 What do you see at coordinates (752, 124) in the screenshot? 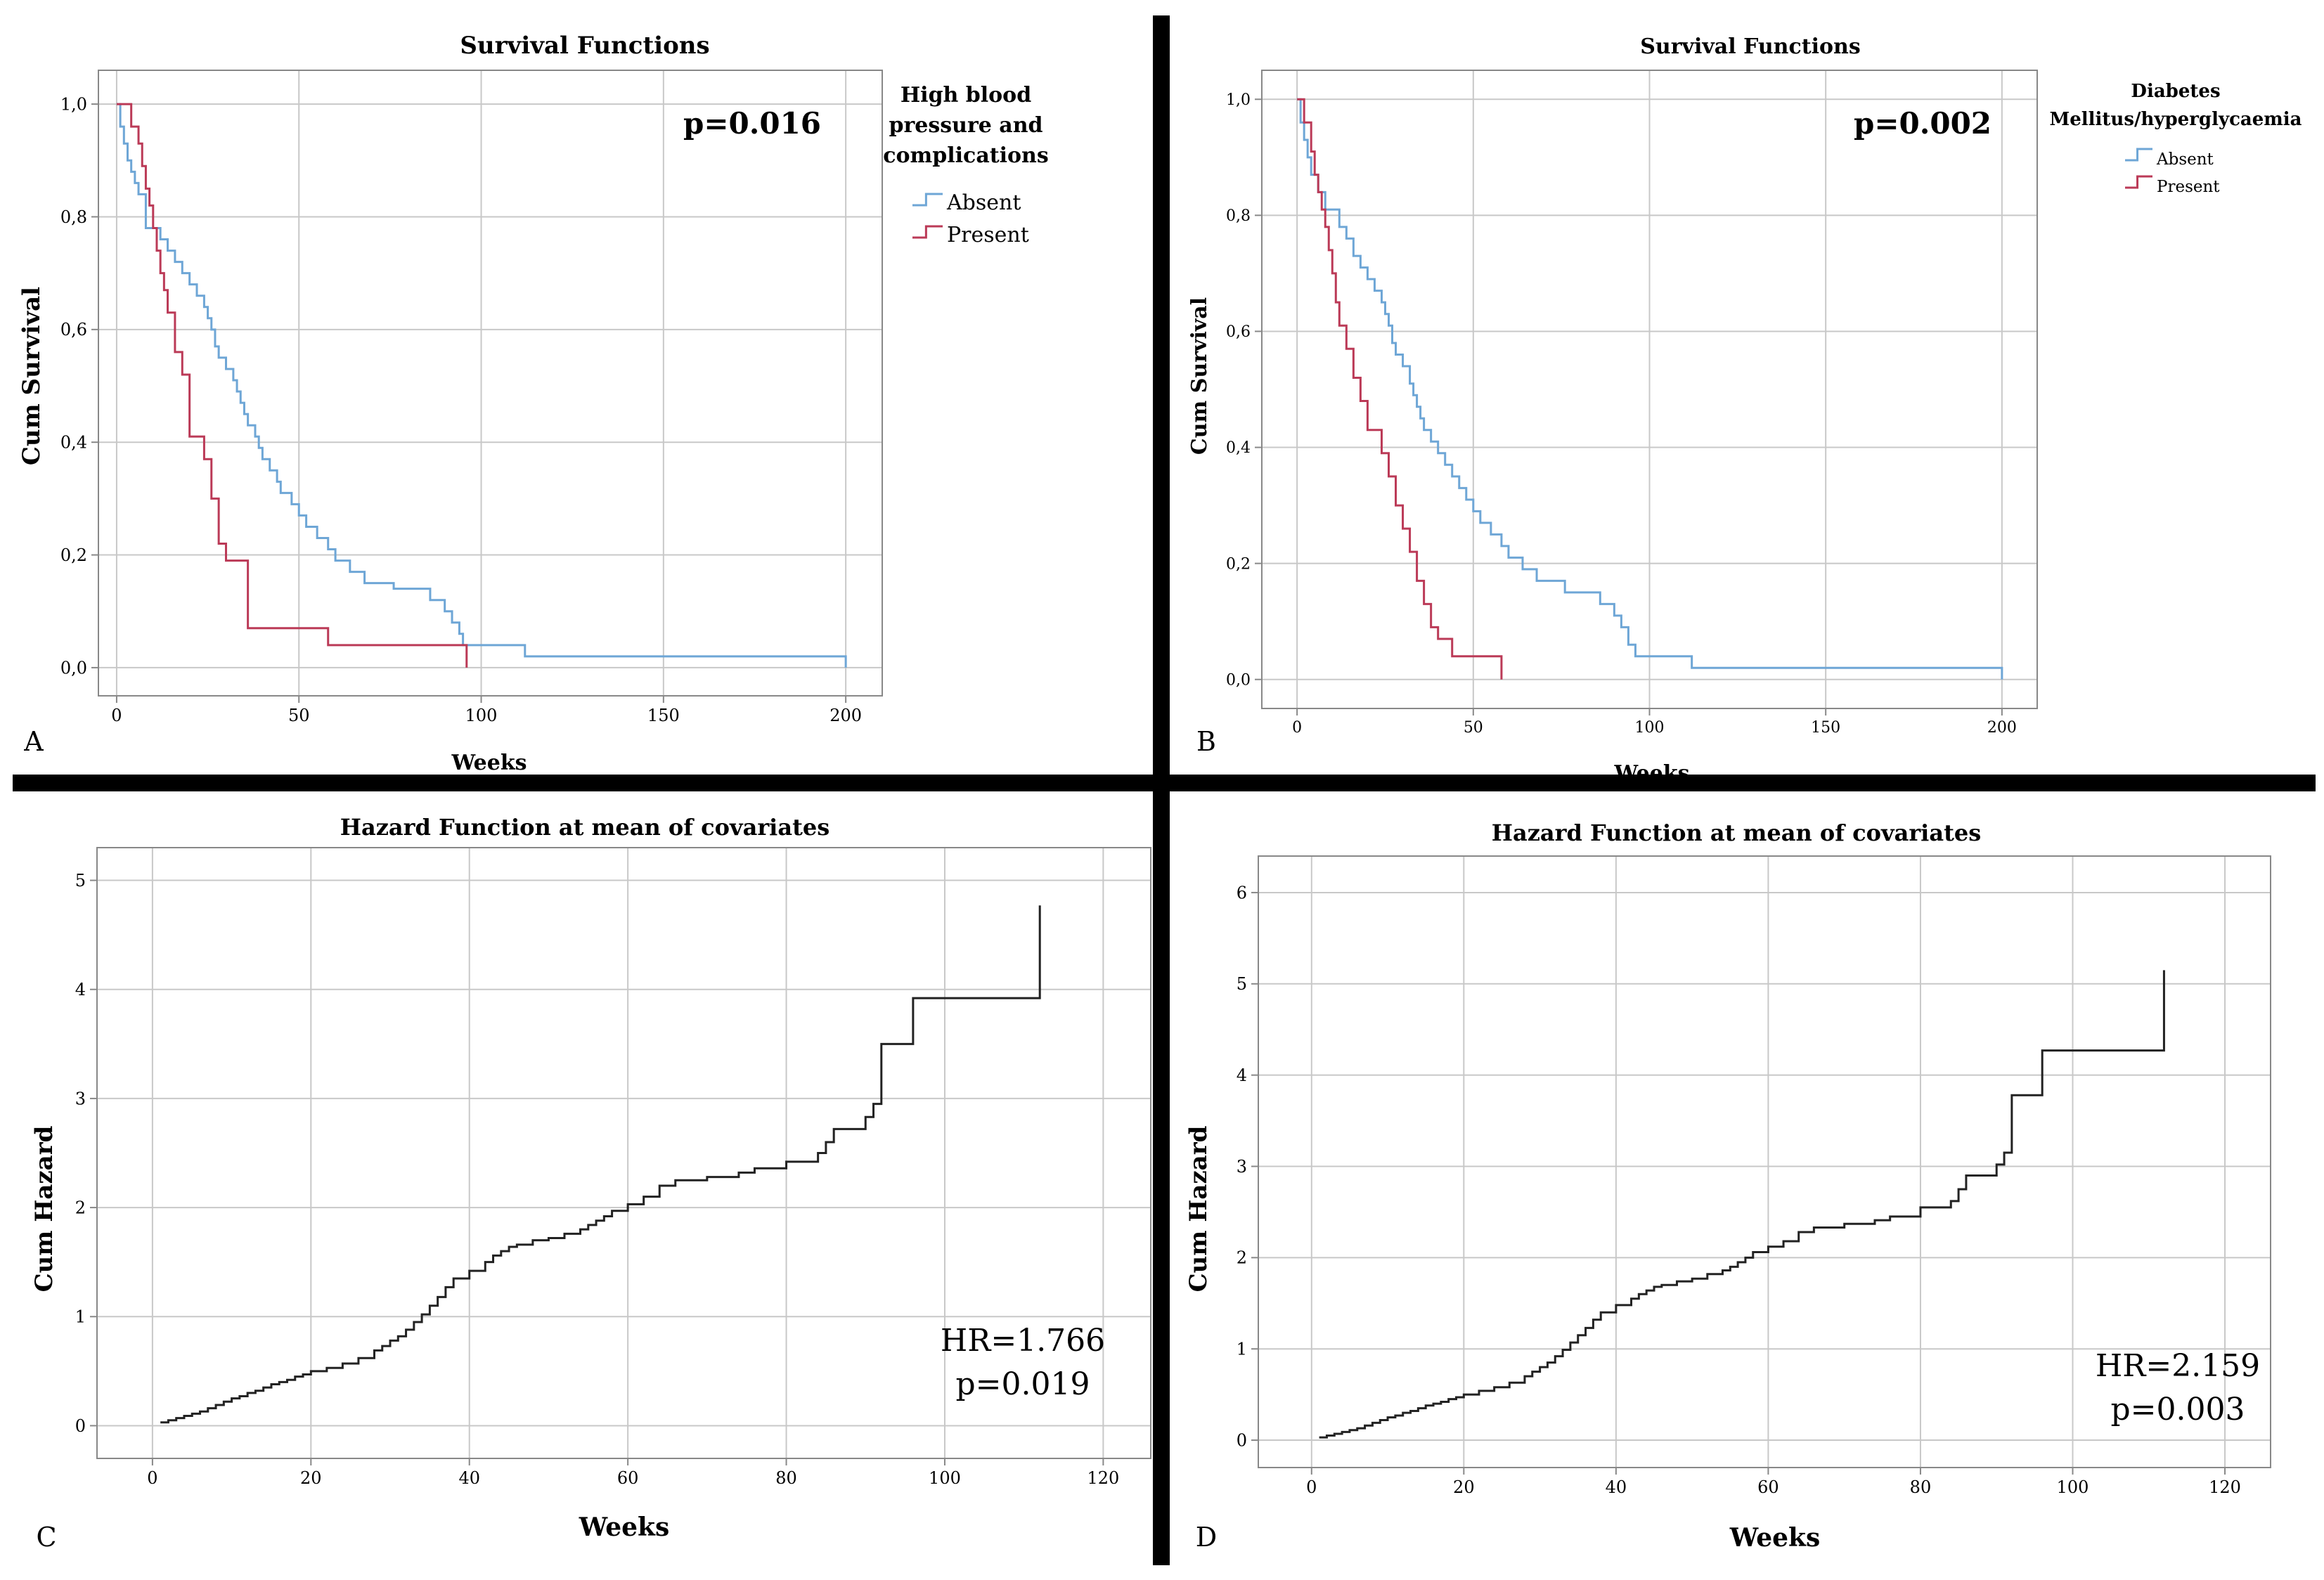
I see `annotation-text: p=0.016` at bounding box center [752, 124].